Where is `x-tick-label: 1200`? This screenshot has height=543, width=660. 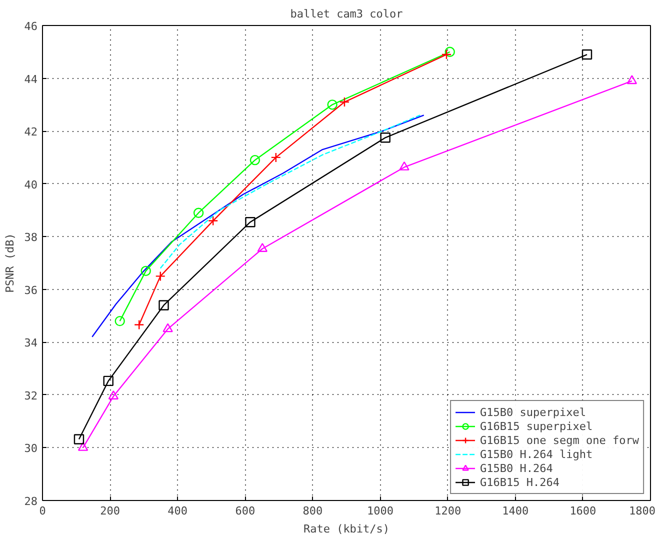 x-tick-label: 1200 is located at coordinates (448, 511).